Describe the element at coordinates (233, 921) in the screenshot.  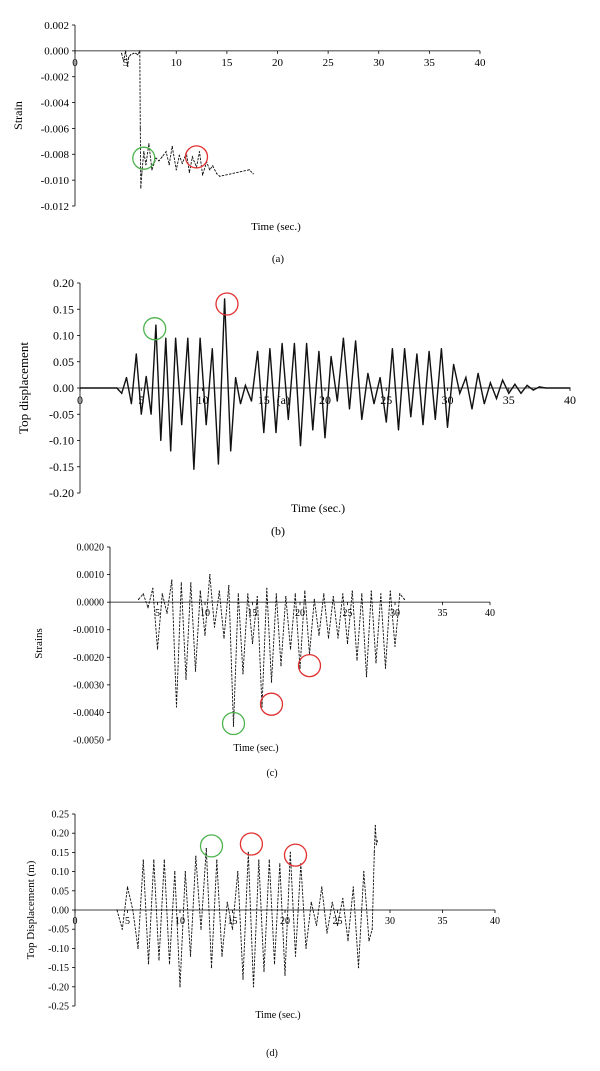
I see `panel-4-x-tick-label: 15` at that location.